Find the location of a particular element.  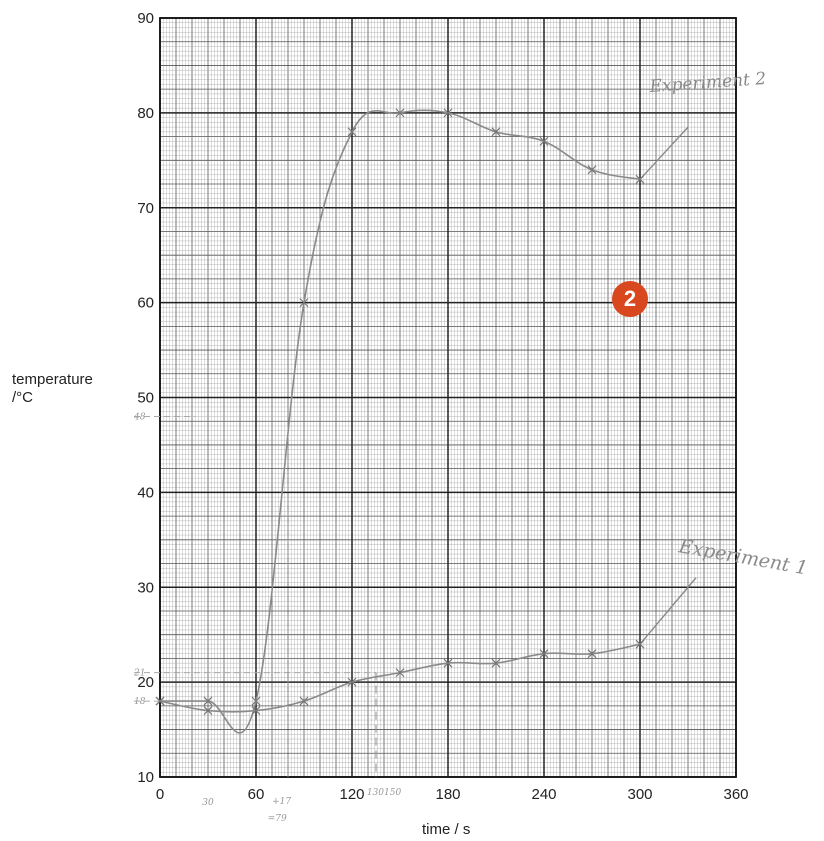

x-tick-label: 180 is located at coordinates (447, 794).